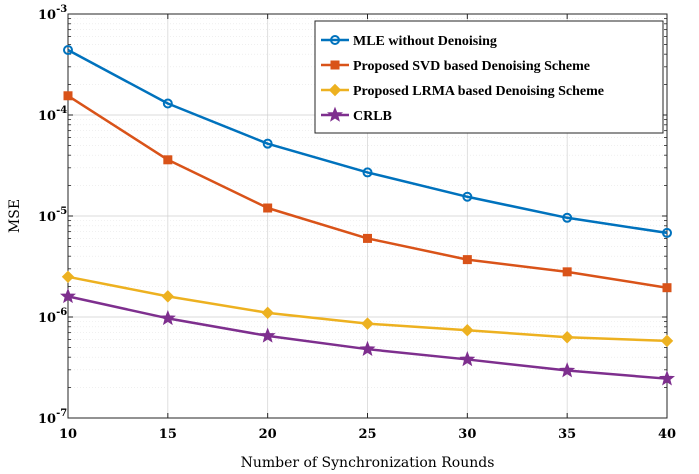 The image size is (699, 474). What do you see at coordinates (15, 216) in the screenshot?
I see `y-axis-label: MSE` at bounding box center [15, 216].